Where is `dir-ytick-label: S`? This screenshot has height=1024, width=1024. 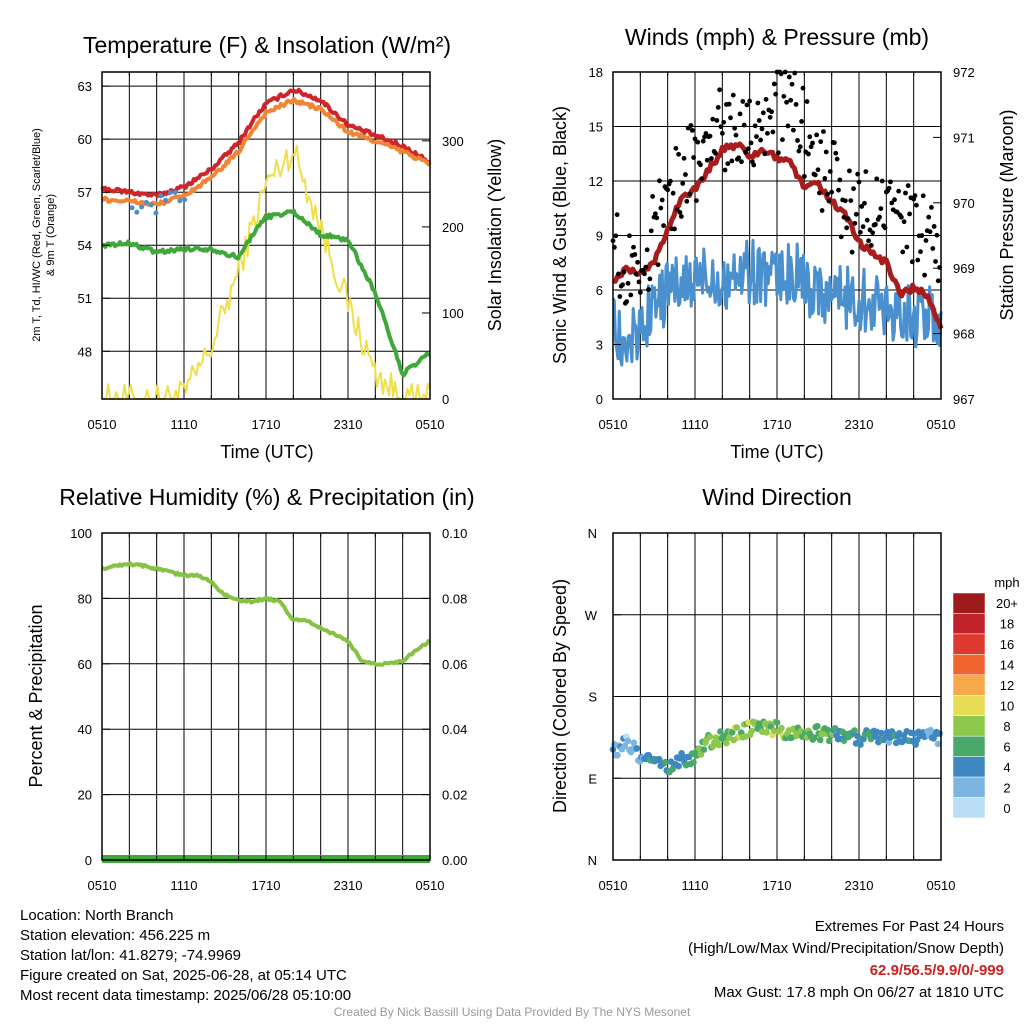
dir-ytick-label: S is located at coordinates (592, 697).